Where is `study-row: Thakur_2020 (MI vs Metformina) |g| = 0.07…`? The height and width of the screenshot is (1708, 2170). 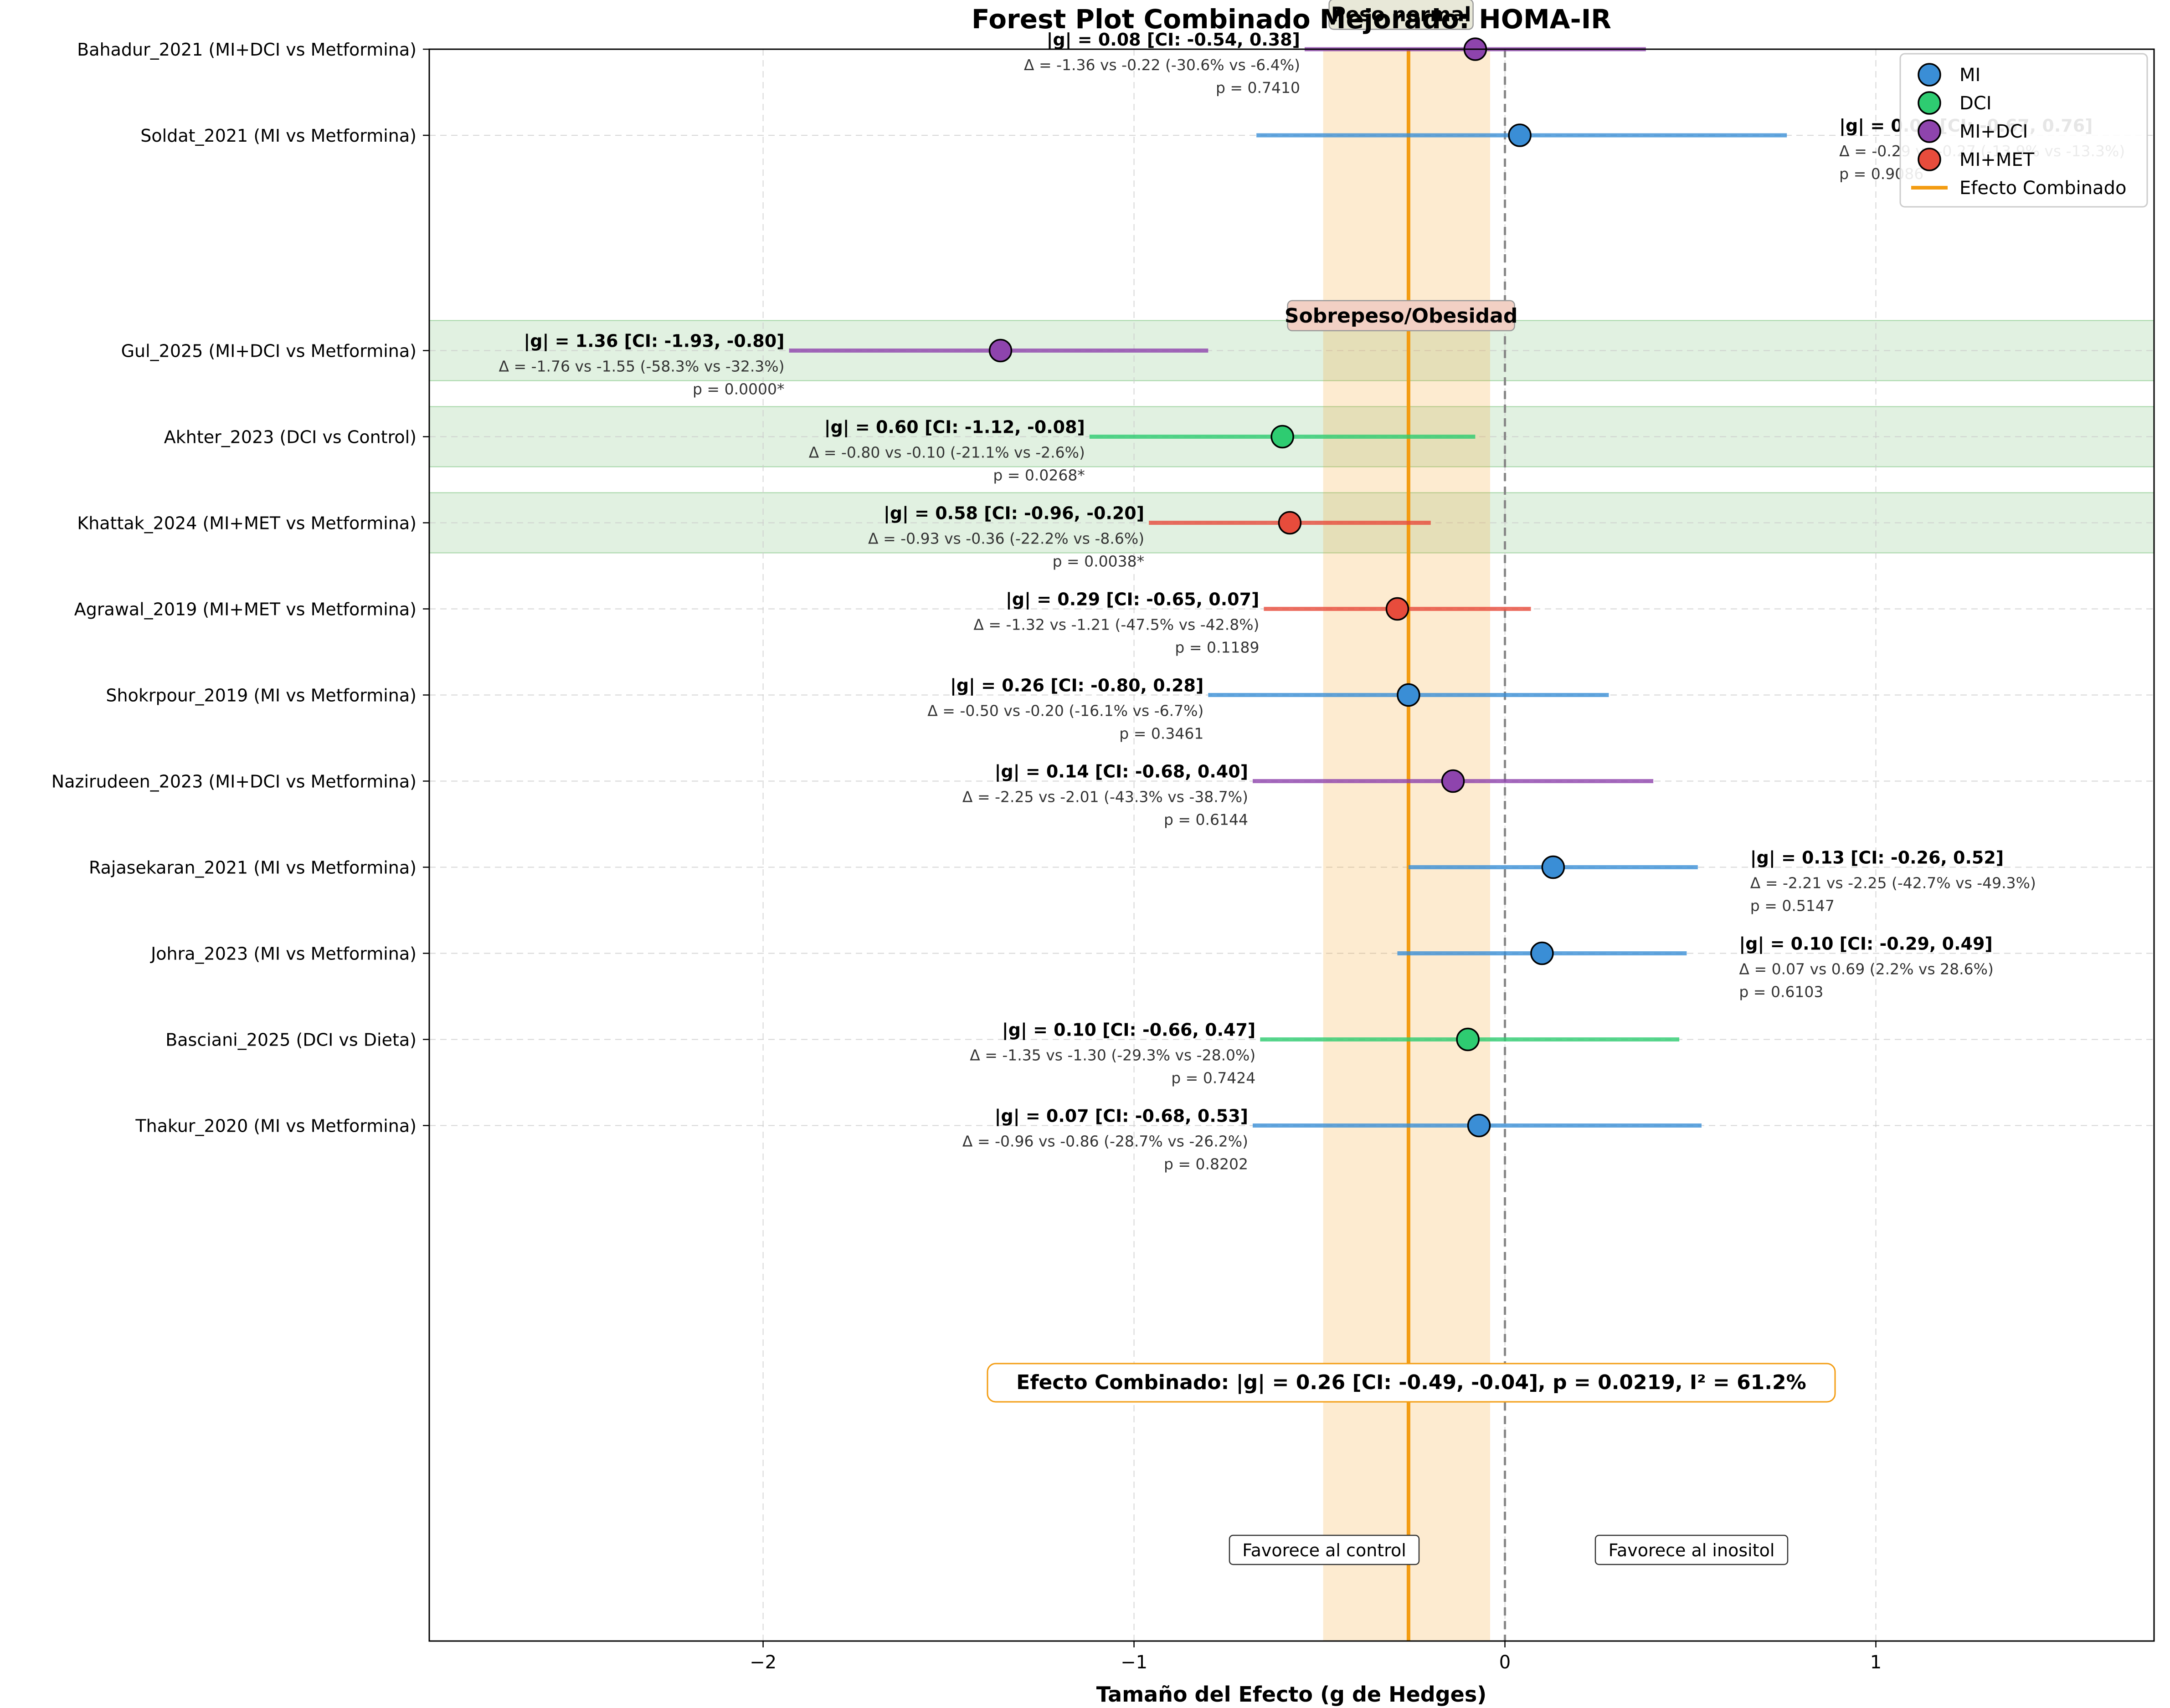
study-row: Thakur_2020 (MI vs Metformina) |g| = 0.07… is located at coordinates (919, 1139).